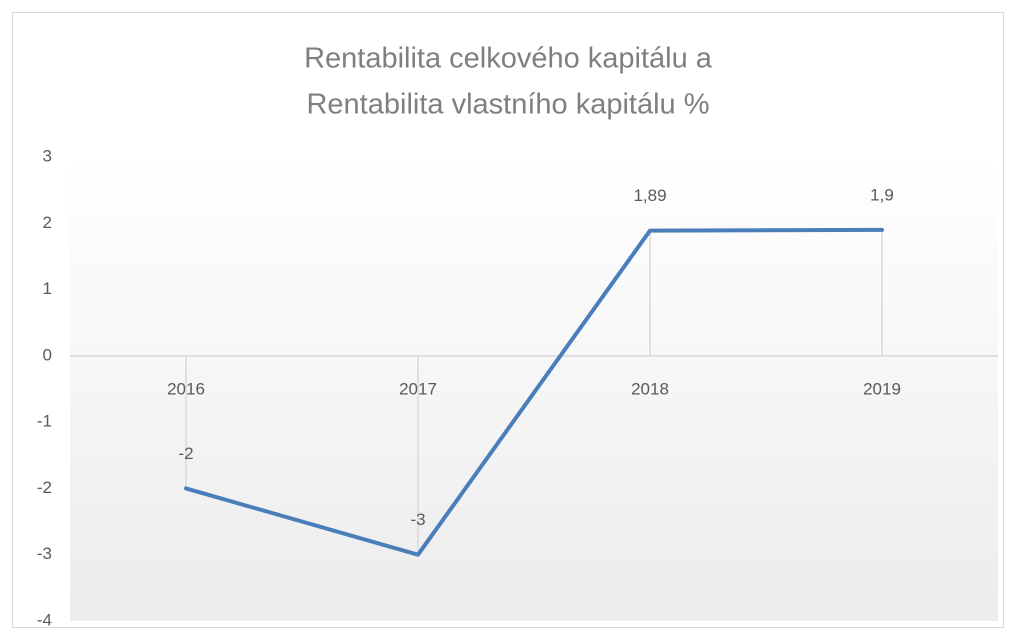  What do you see at coordinates (44, 487) in the screenshot?
I see `y-tick-label: -2` at bounding box center [44, 487].